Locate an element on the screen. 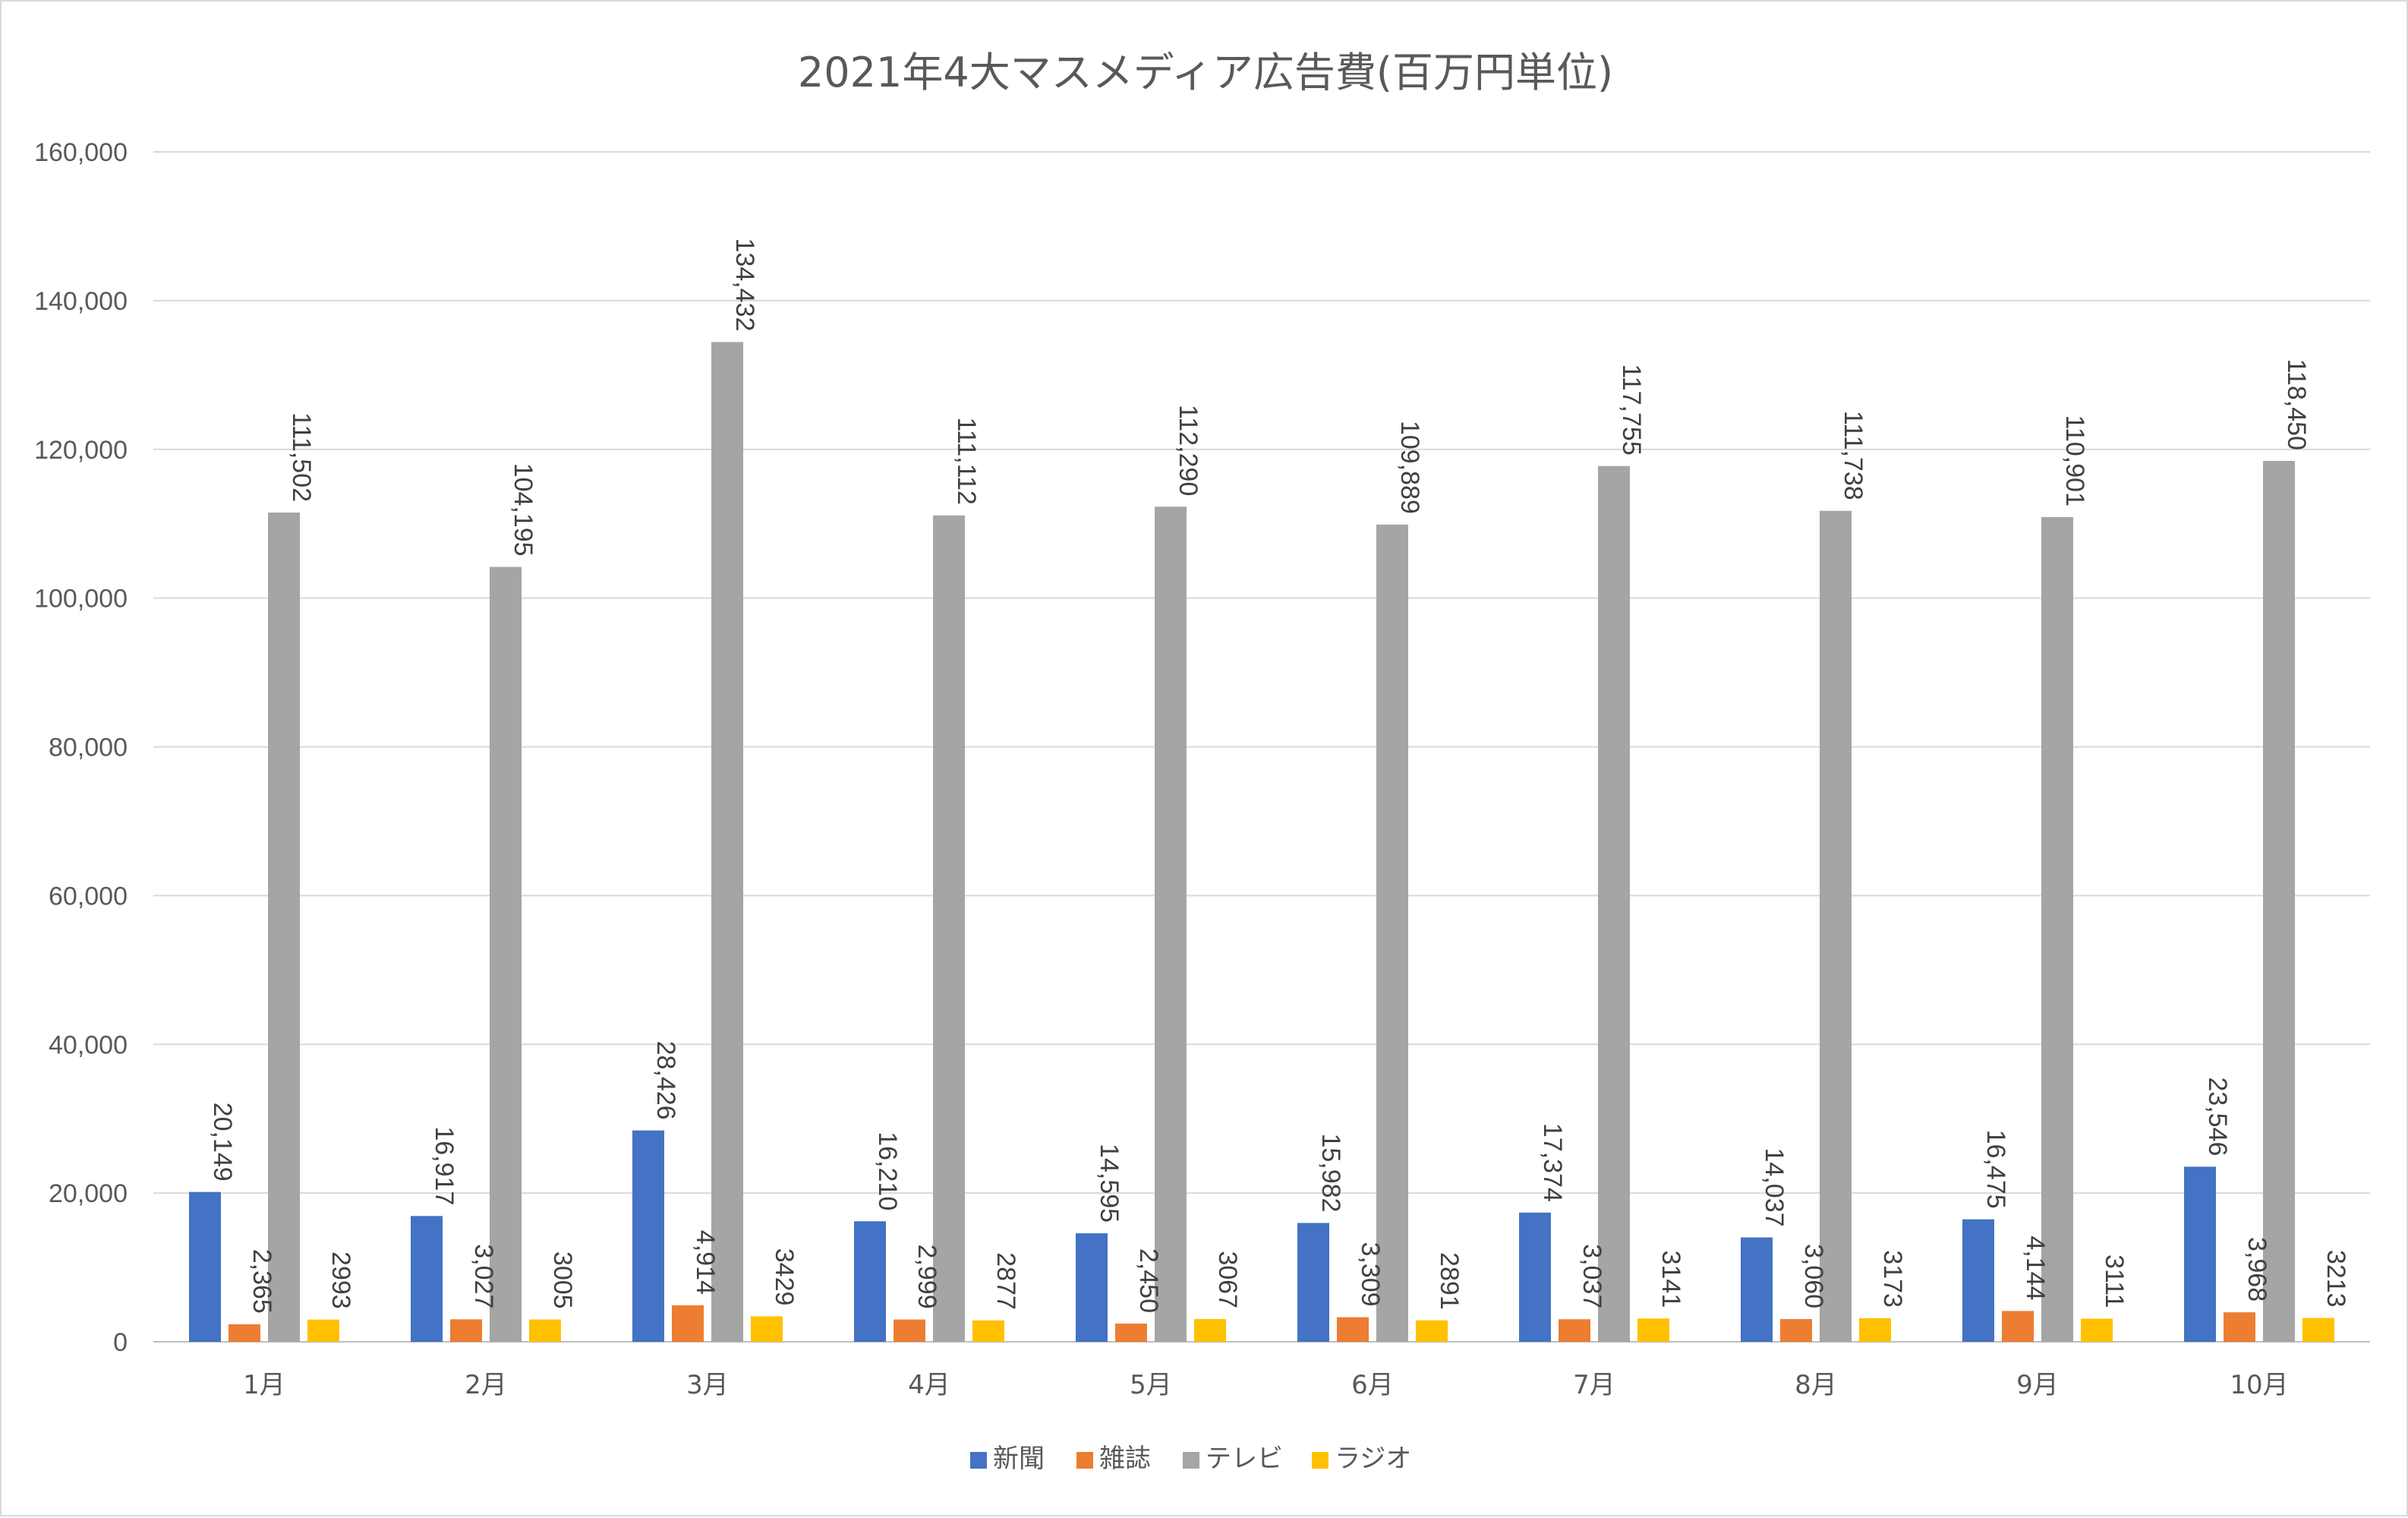 Image resolution: width=2408 pixels, height=1518 pixels. data-label: 3,037 is located at coordinates (1591, 1276).